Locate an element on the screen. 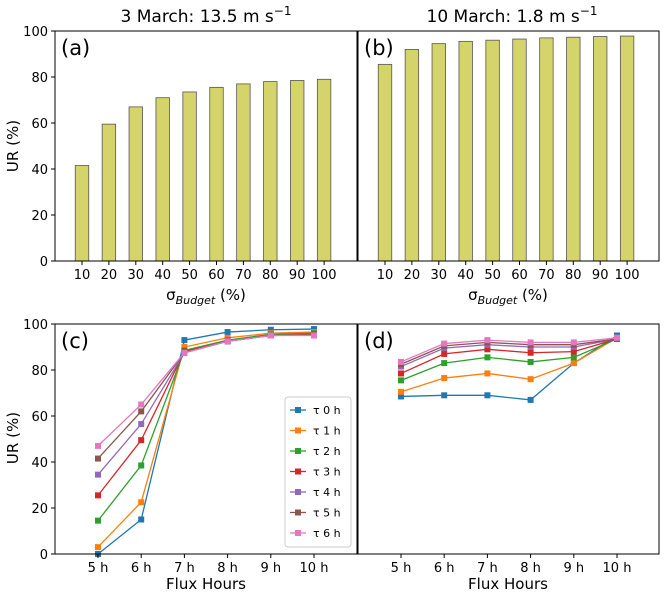 The width and height of the screenshot is (666, 596). x-tick-label: 30 is located at coordinates (136, 275).